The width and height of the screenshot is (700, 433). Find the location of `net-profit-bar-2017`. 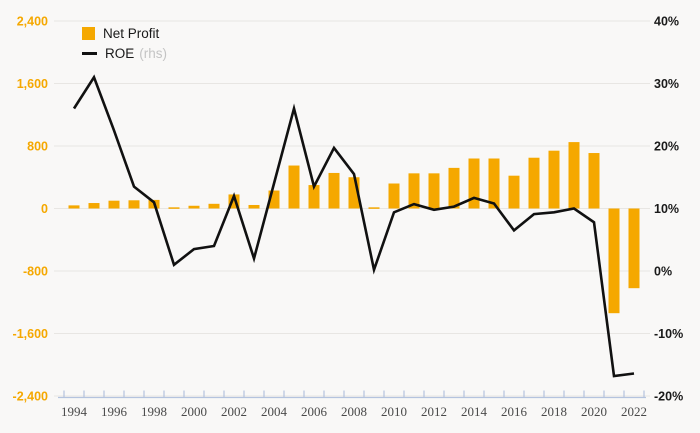

net-profit-bar-2017 is located at coordinates (534, 183).